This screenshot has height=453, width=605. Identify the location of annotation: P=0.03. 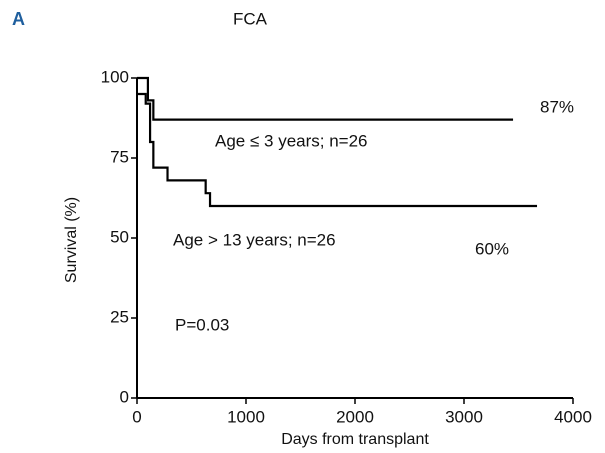
(202, 324).